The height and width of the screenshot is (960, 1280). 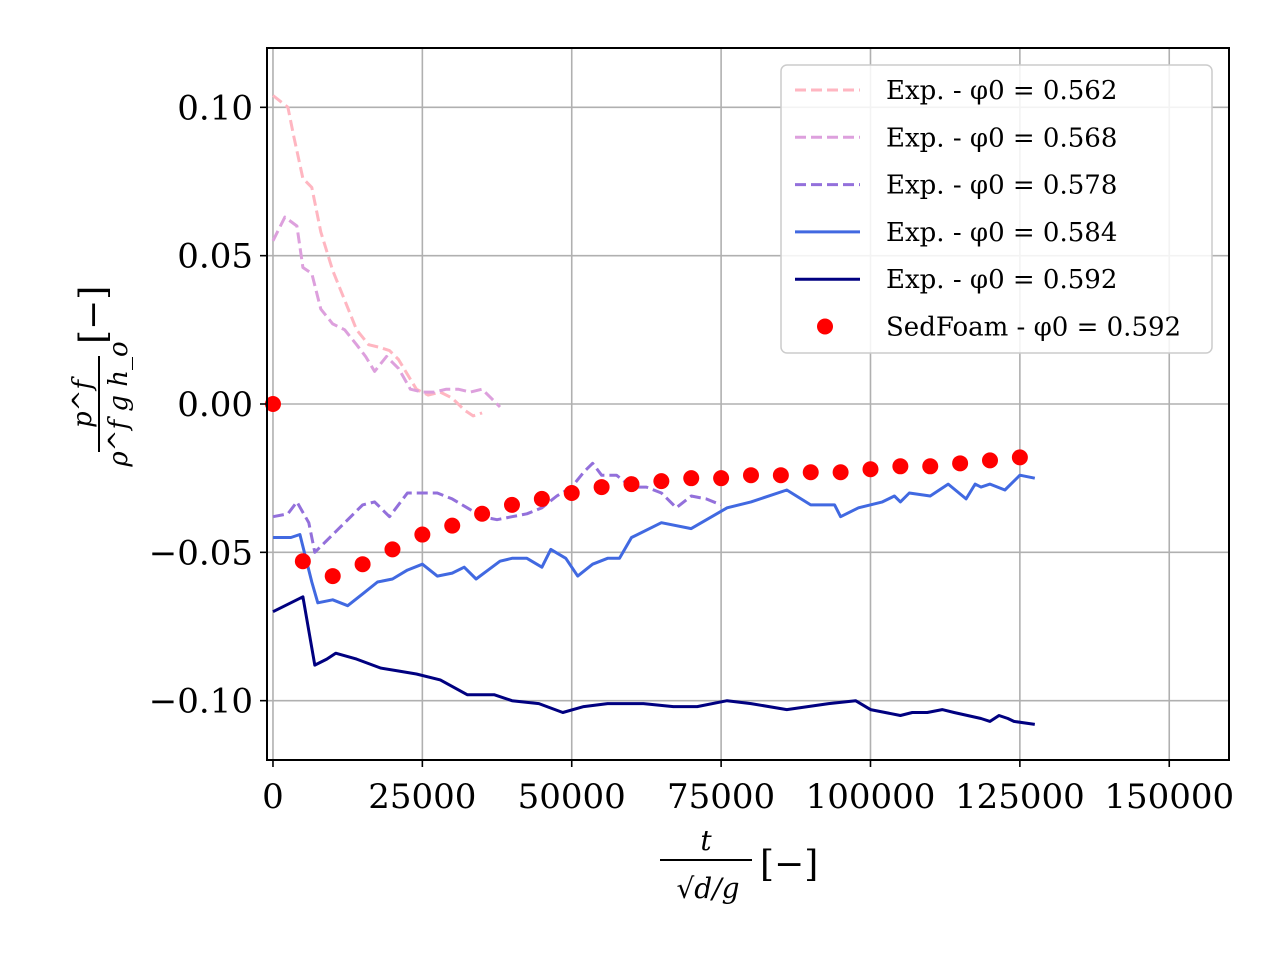 What do you see at coordinates (707, 888) in the screenshot?
I see `x-axis-label-denominator: √d/g` at bounding box center [707, 888].